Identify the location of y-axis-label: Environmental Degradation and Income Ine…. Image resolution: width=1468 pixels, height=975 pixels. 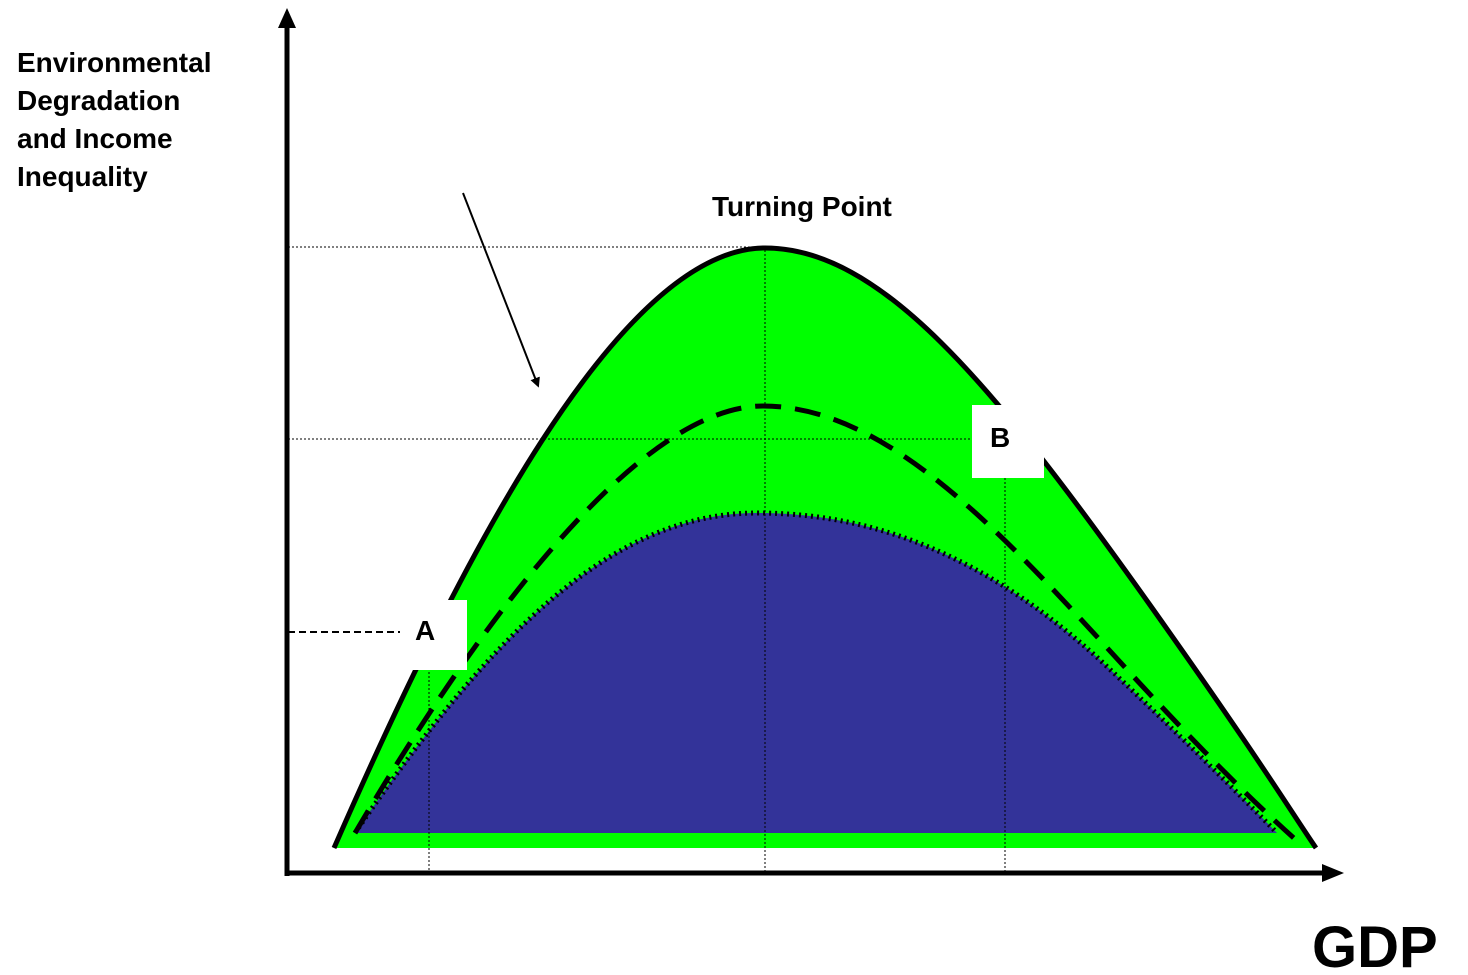
(118, 119).